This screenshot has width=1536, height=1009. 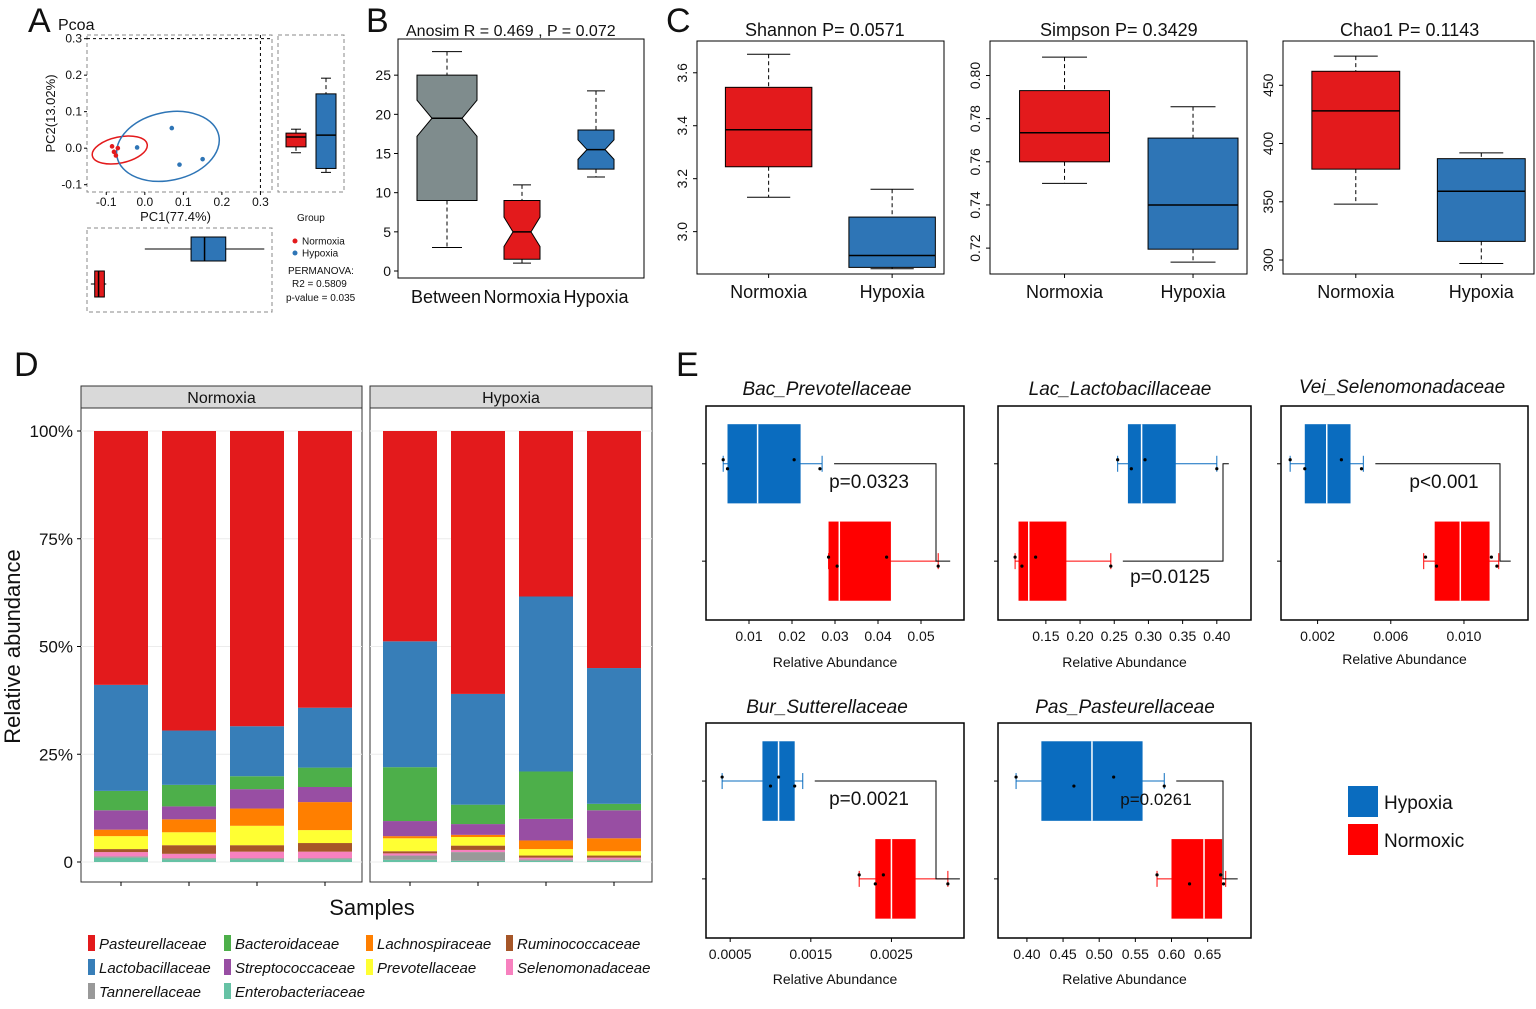 I want to click on abundance-ytick-label: 50%, so click(x=56, y=647).